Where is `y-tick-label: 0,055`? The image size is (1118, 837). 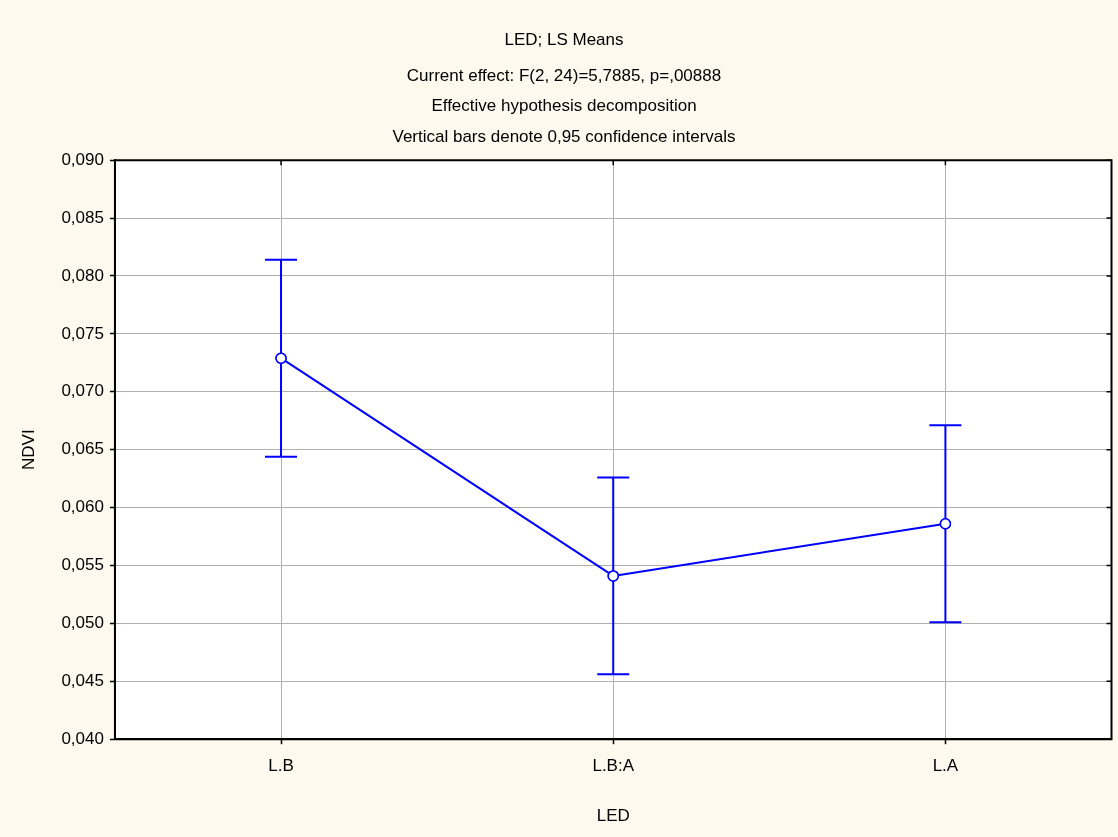 y-tick-label: 0,055 is located at coordinates (82, 565).